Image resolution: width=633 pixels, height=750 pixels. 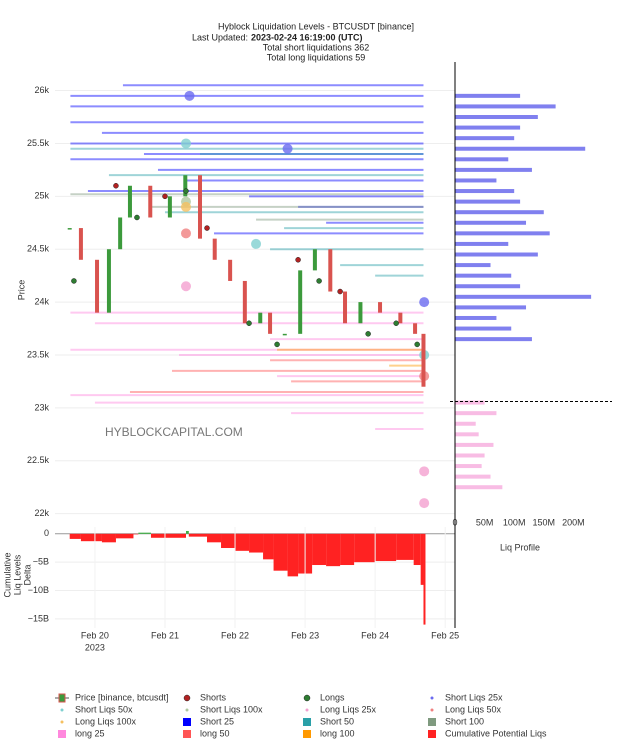 I want to click on x-tick-label: Feb 24, so click(x=375, y=635).